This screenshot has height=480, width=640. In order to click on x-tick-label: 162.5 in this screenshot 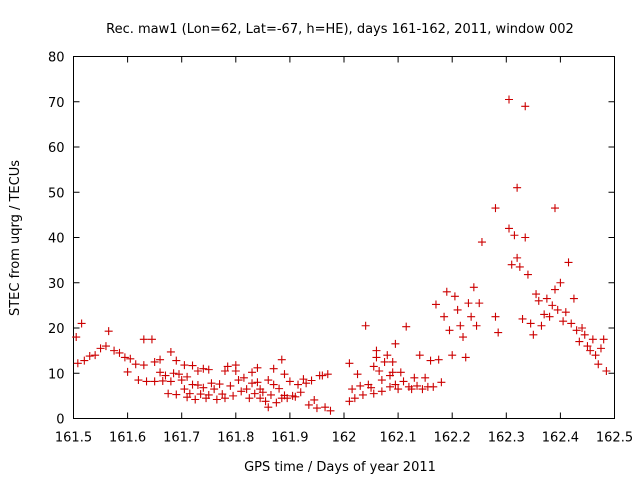, I will do `click(614, 438)`.